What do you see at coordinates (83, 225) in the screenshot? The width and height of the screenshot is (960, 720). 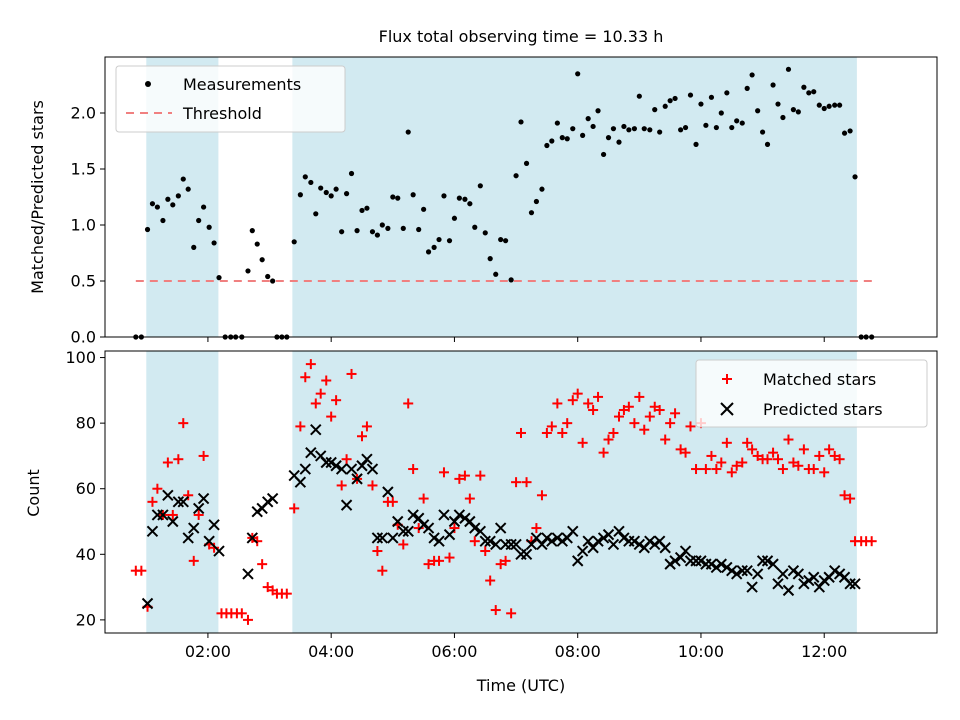 I see `y-tick-label: 1.0` at bounding box center [83, 225].